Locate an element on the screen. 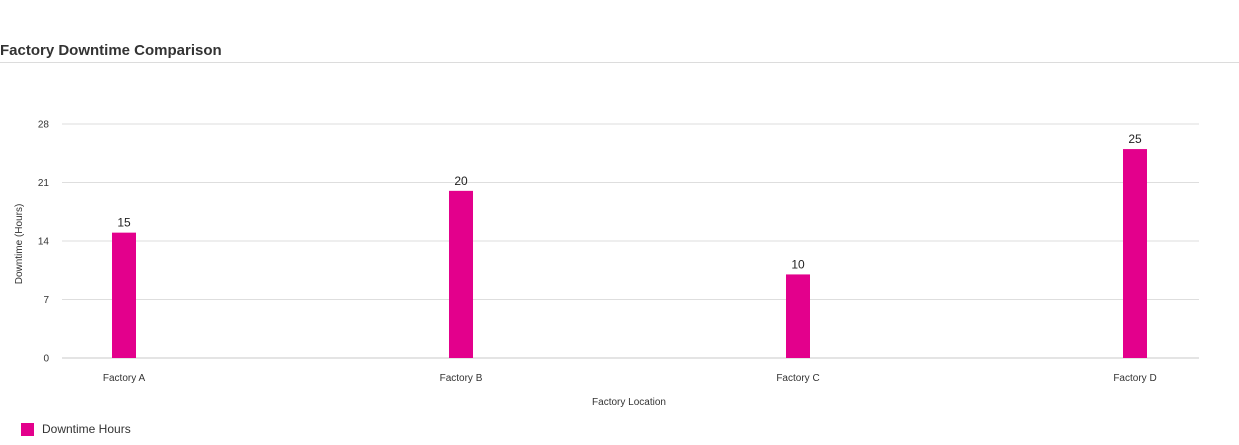  y-tick-label: 14 is located at coordinates (44, 242).